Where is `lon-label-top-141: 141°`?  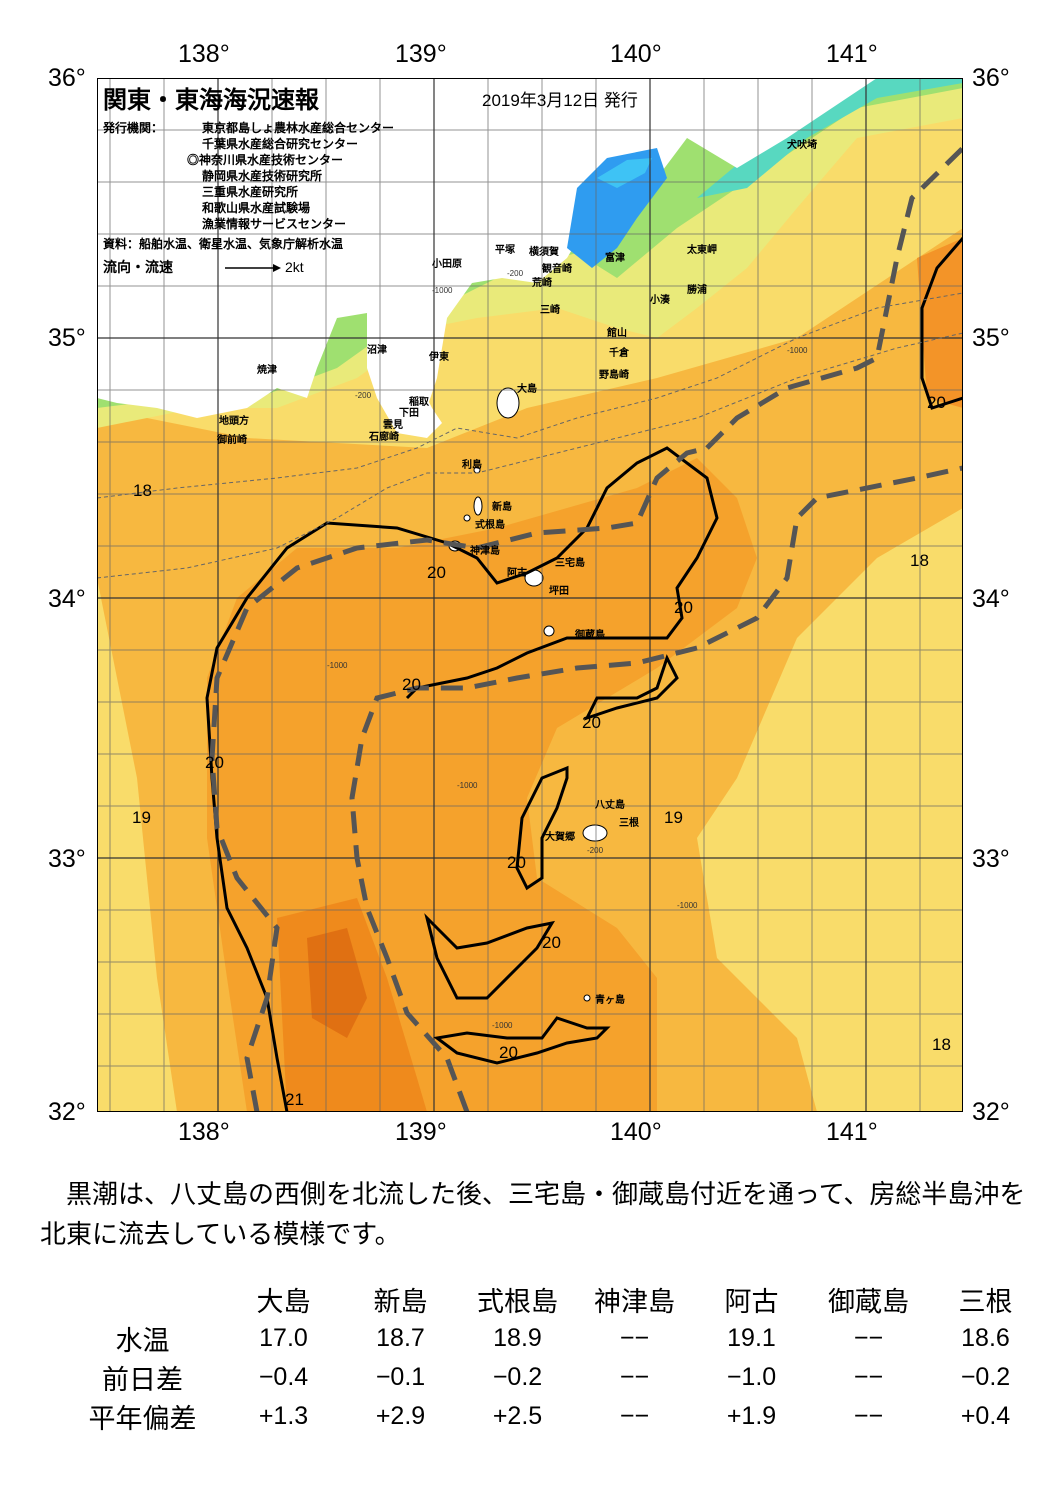
lon-label-top-141: 141° is located at coordinates (852, 54).